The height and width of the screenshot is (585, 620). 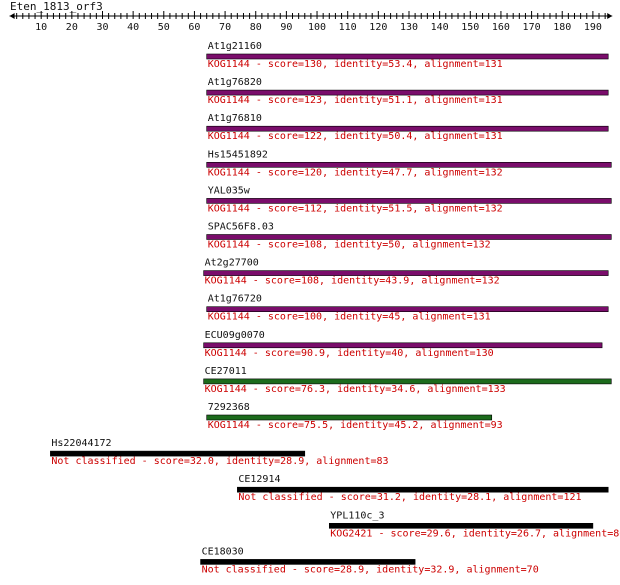 I want to click on ruler-tick-label: 160, so click(x=501, y=27).